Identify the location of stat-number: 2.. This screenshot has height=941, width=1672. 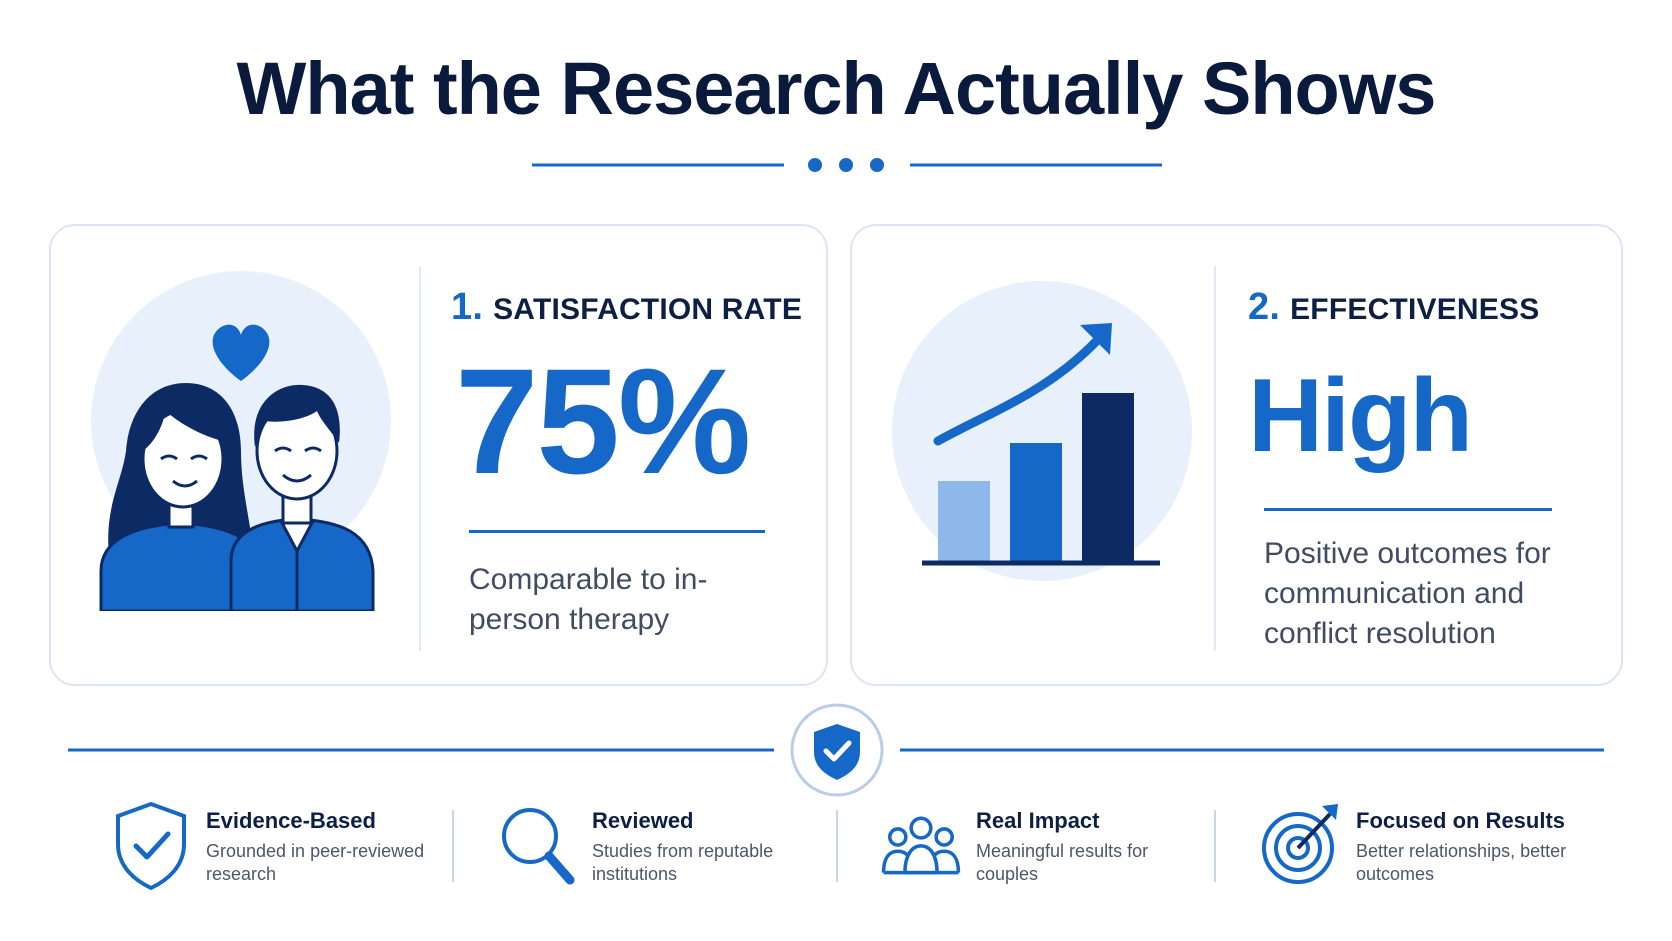
(1264, 307).